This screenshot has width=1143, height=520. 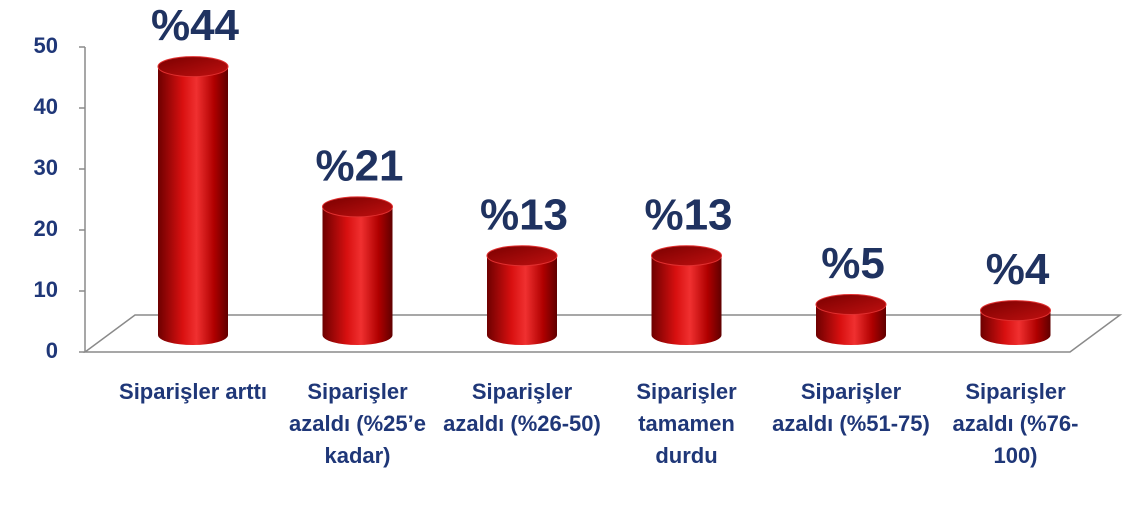 I want to click on value-label: %5, so click(x=853, y=263).